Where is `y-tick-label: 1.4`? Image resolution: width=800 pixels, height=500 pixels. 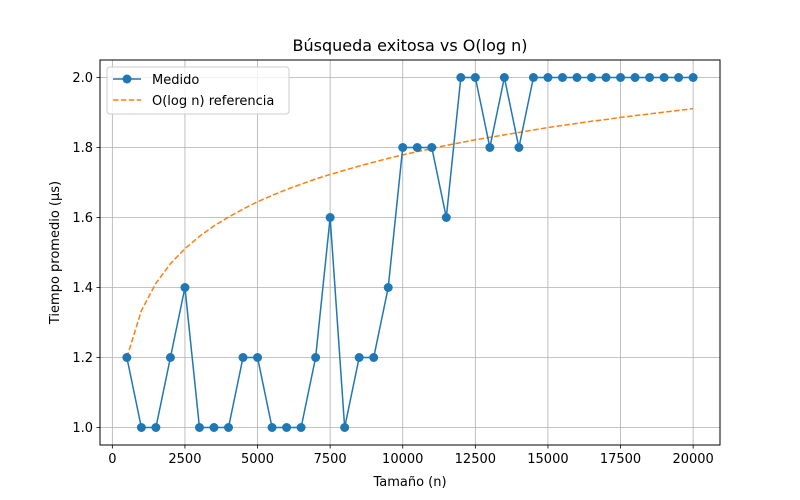 y-tick-label: 1.4 is located at coordinates (82, 288).